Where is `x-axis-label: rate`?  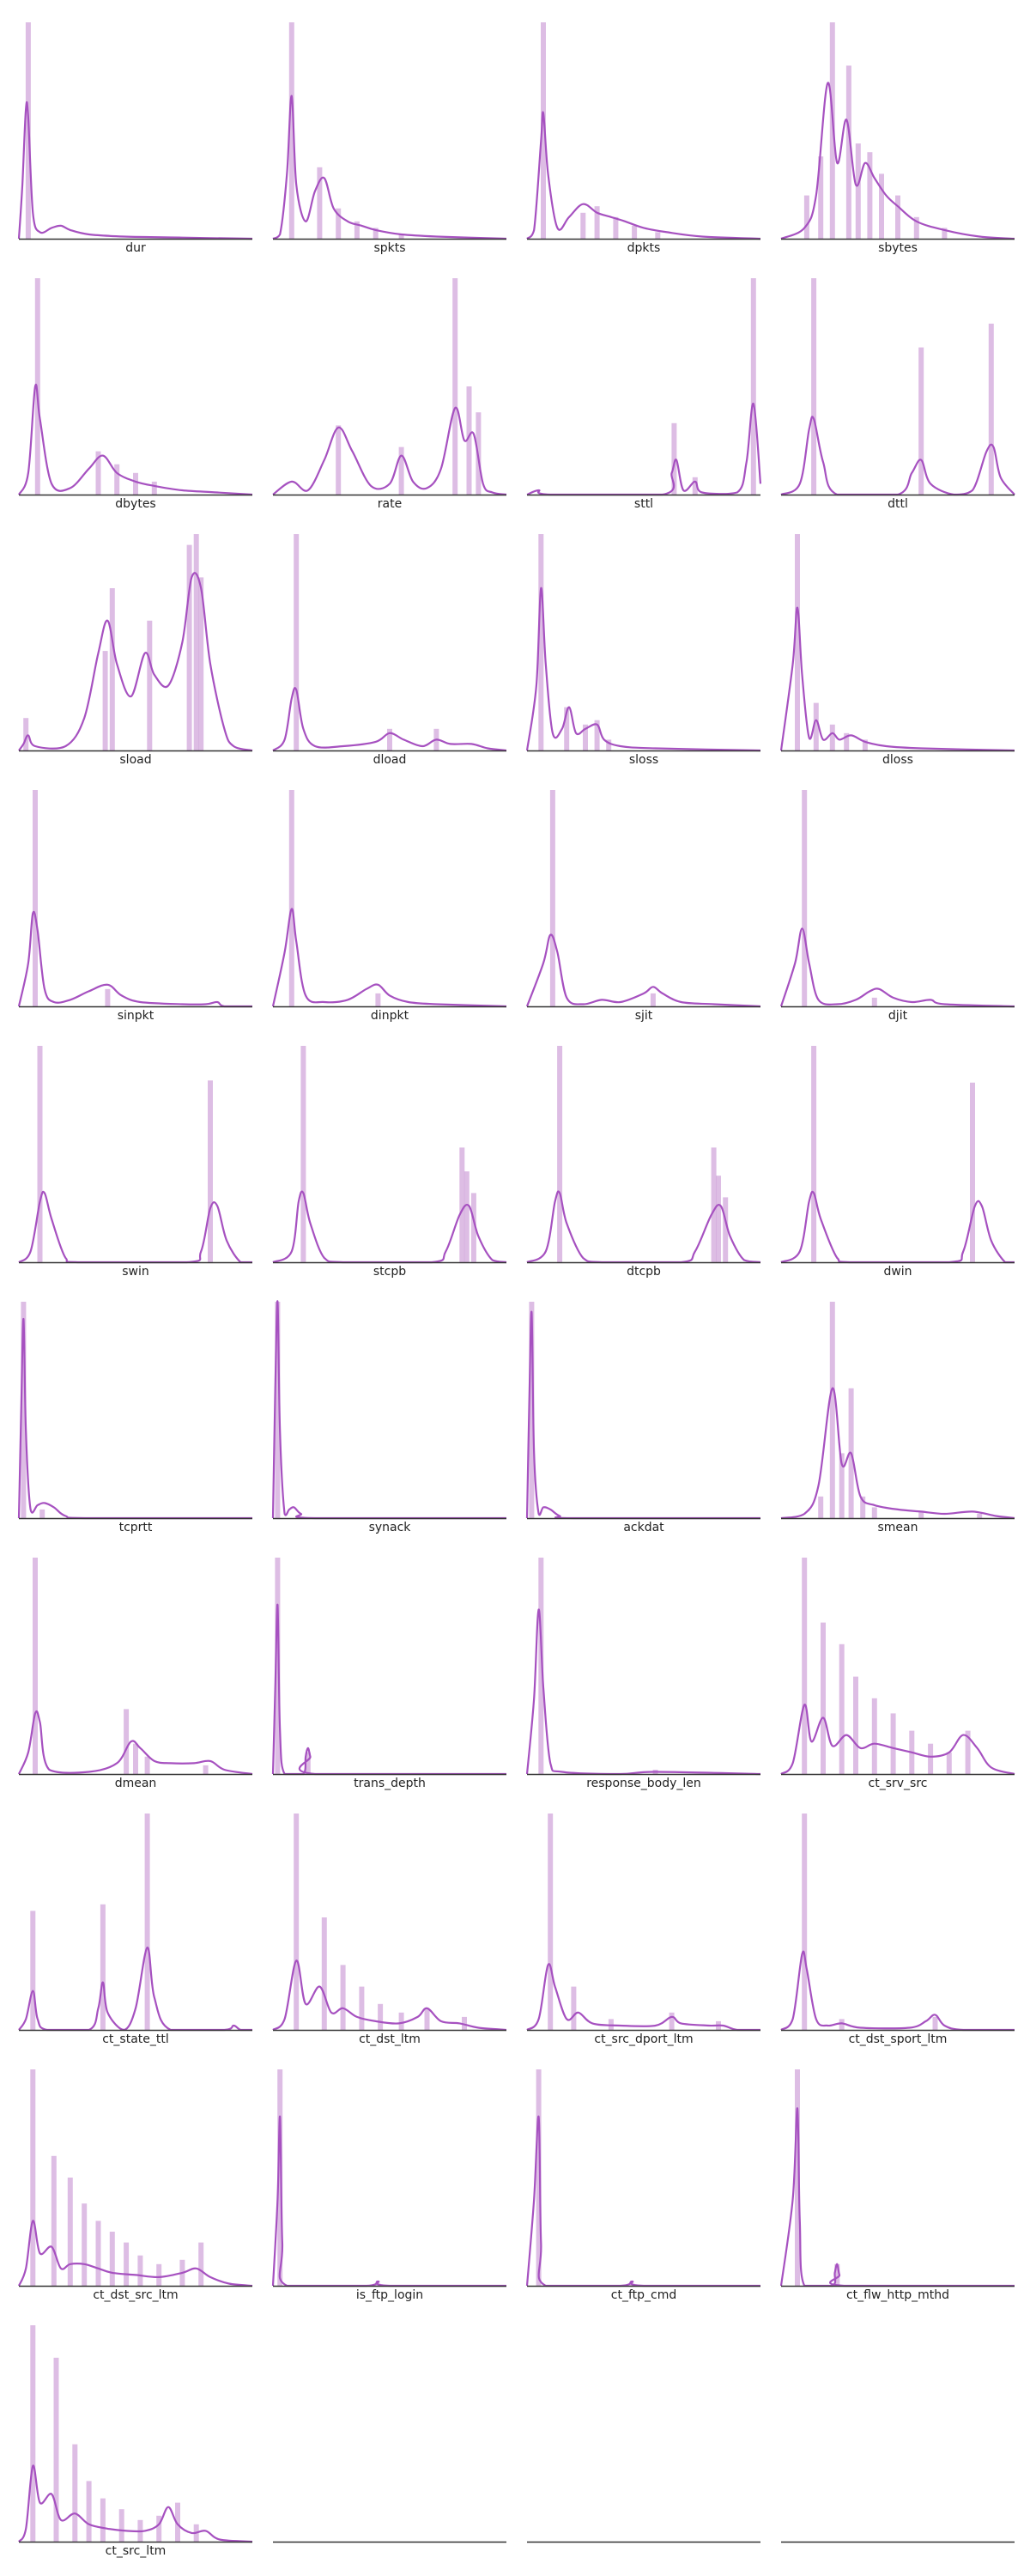
x-axis-label: rate is located at coordinates (390, 504).